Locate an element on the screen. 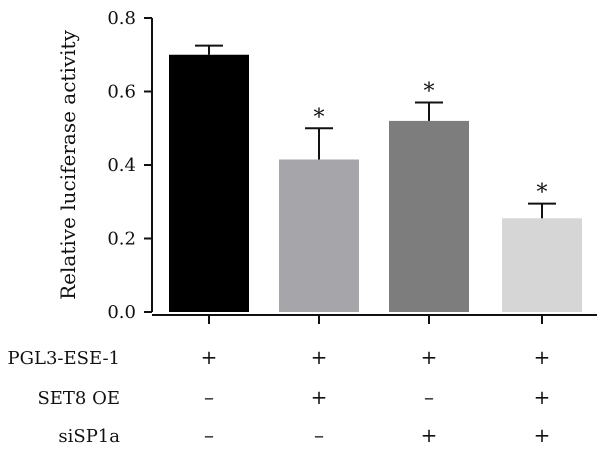  y-tick-label: 0.2 is located at coordinates (121, 239).